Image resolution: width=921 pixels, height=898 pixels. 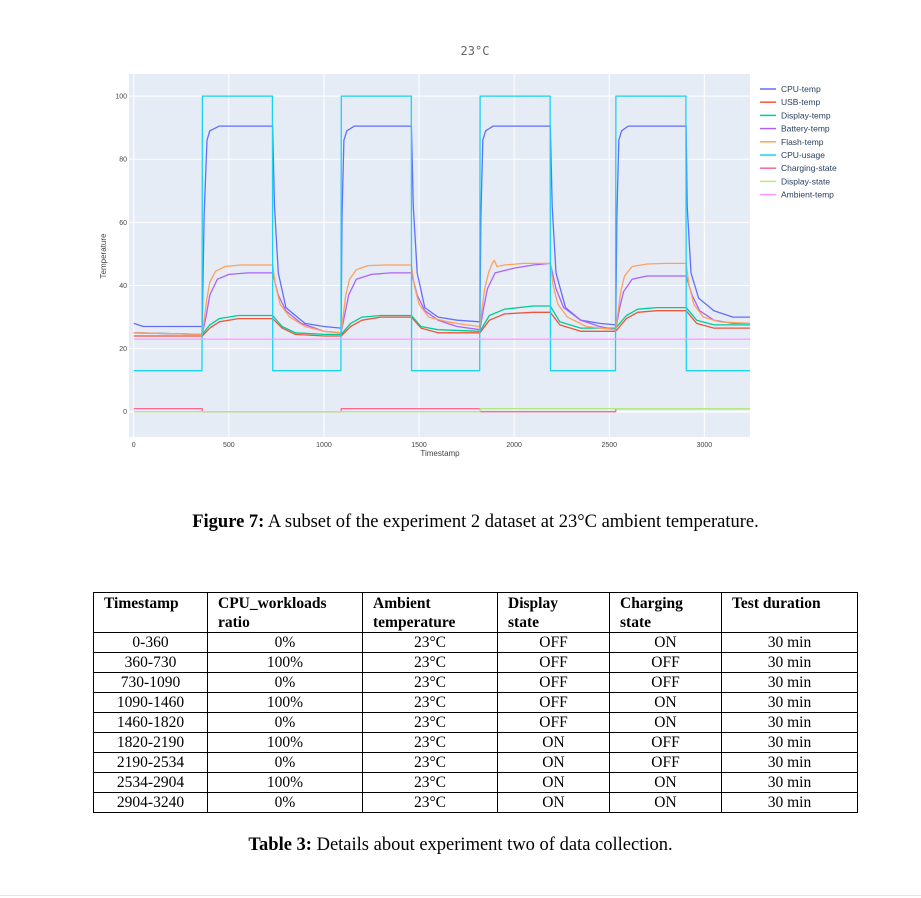 I want to click on legend-entry: CPU-temp, so click(x=801, y=89).